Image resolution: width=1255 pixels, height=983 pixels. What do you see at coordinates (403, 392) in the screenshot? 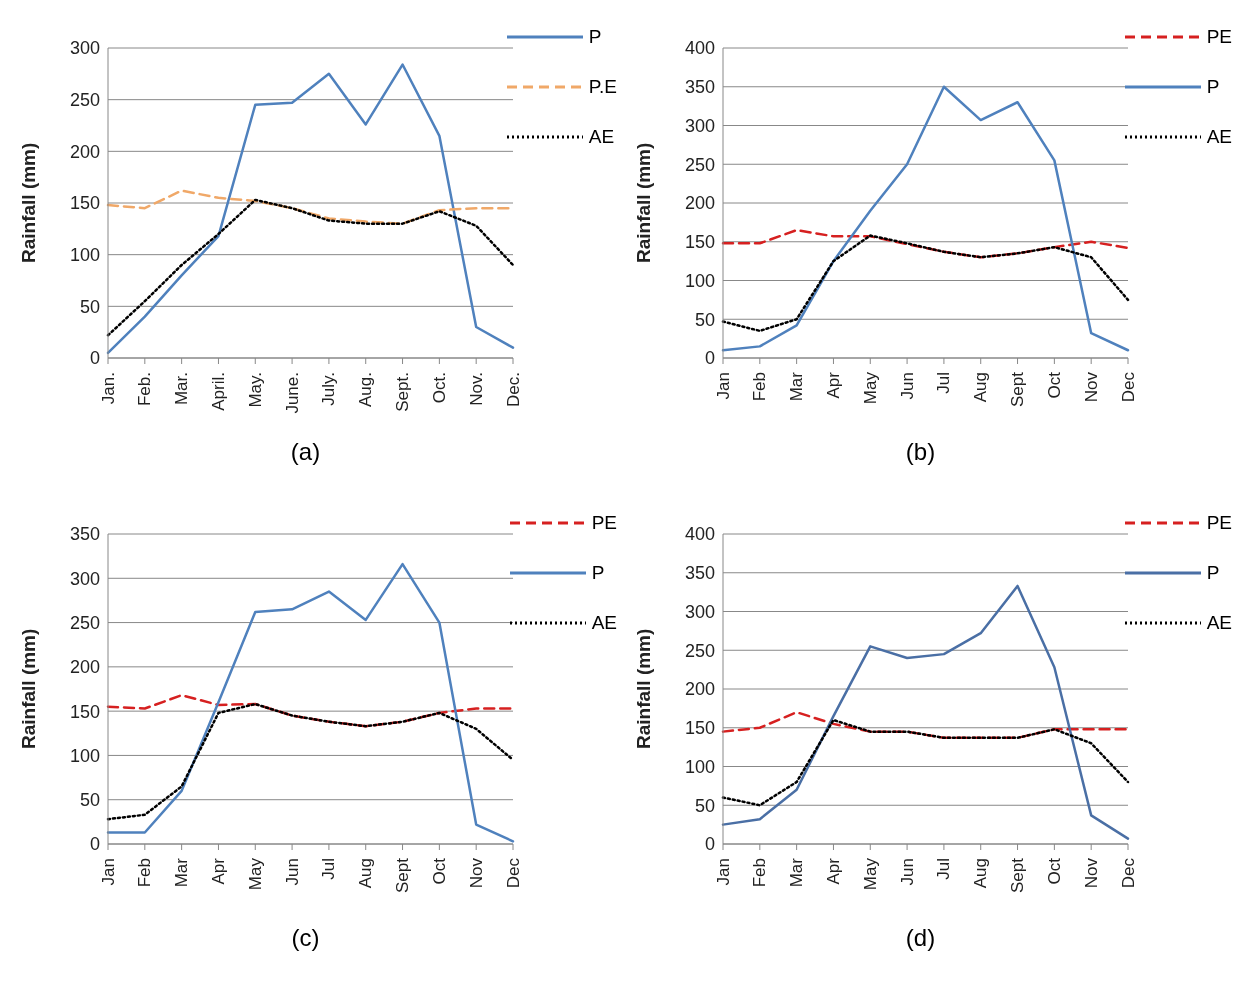
I see `x-tick-label: Sept.` at bounding box center [403, 392].